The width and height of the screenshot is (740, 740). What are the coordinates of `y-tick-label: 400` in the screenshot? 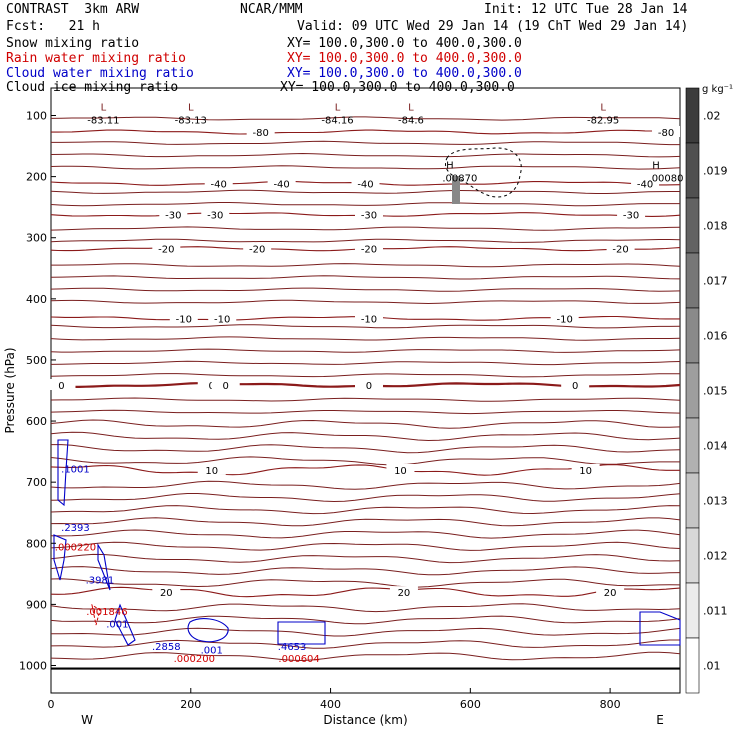 It's located at (36, 299).